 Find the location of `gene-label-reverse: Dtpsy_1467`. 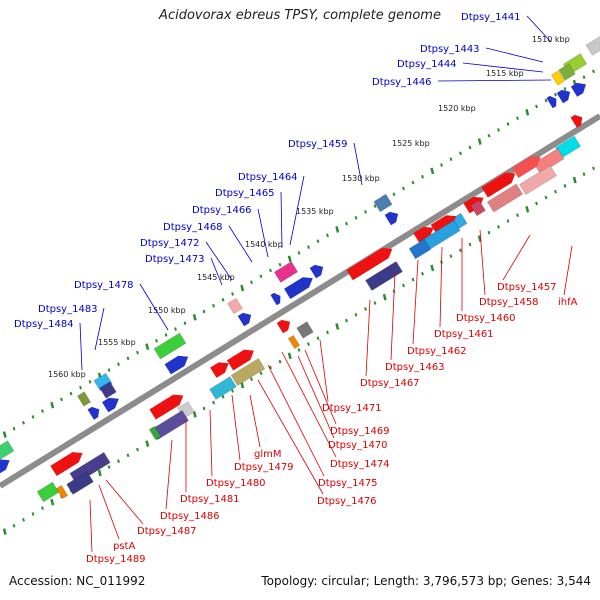

gene-label-reverse: Dtpsy_1467 is located at coordinates (390, 383).